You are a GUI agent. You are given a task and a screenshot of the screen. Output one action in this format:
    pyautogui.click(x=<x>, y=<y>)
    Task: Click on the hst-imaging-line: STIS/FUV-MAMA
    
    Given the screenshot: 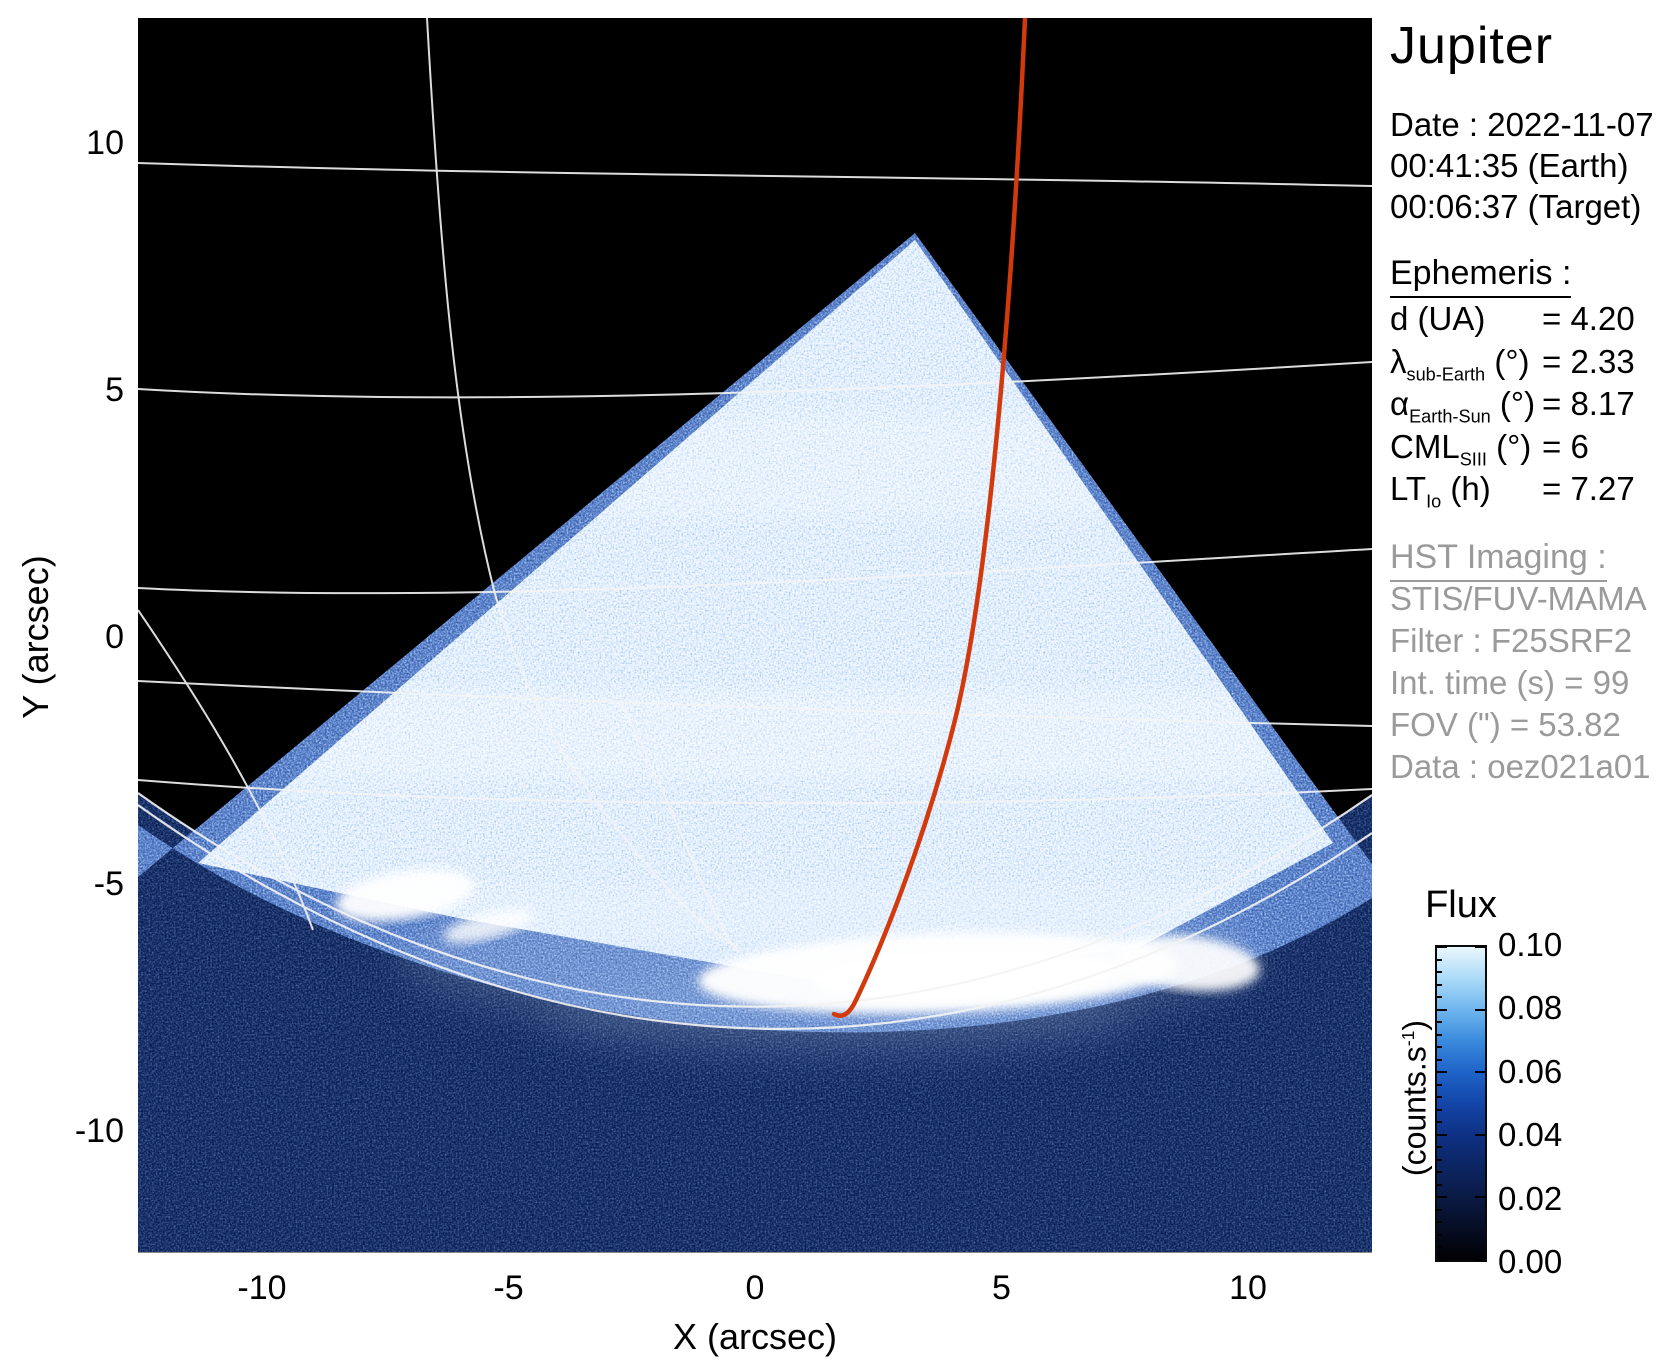 What is the action you would take?
    pyautogui.click(x=1518, y=598)
    